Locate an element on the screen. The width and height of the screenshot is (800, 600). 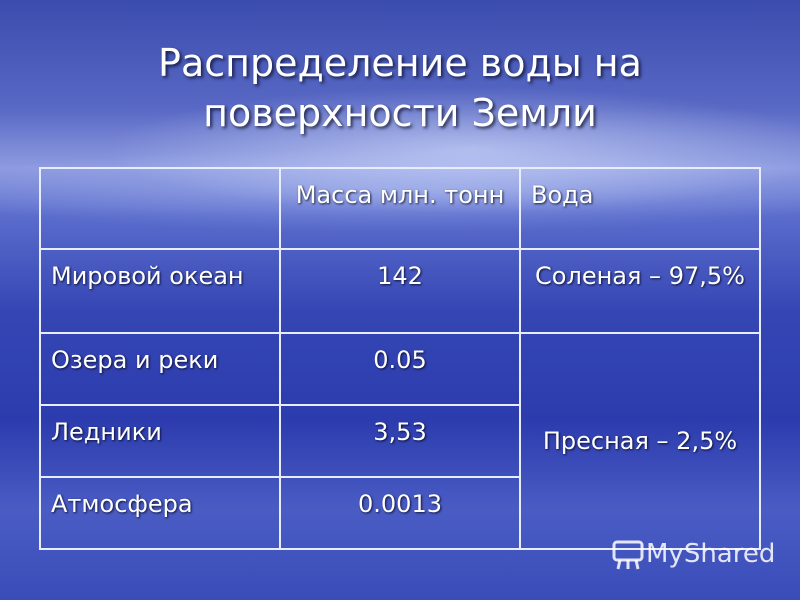
watermark: MyShared is located at coordinates (692, 554).